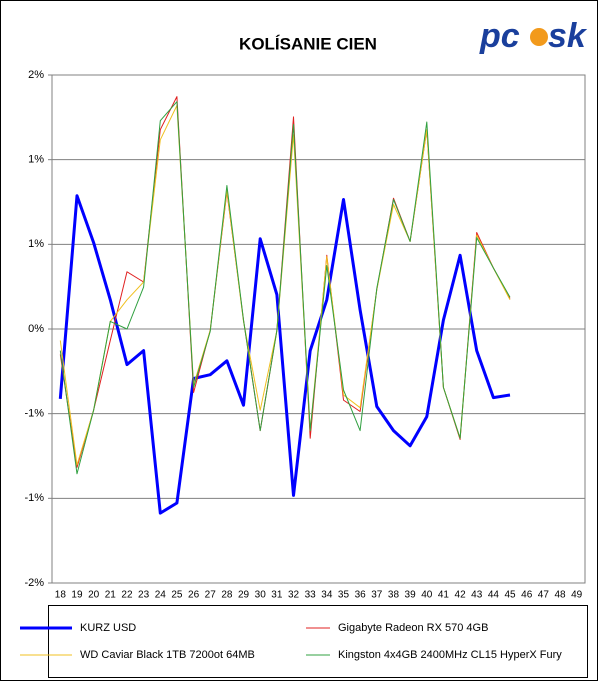 The height and width of the screenshot is (681, 598). Describe the element at coordinates (311, 595) in the screenshot. I see `x-tick-label: 33` at that location.